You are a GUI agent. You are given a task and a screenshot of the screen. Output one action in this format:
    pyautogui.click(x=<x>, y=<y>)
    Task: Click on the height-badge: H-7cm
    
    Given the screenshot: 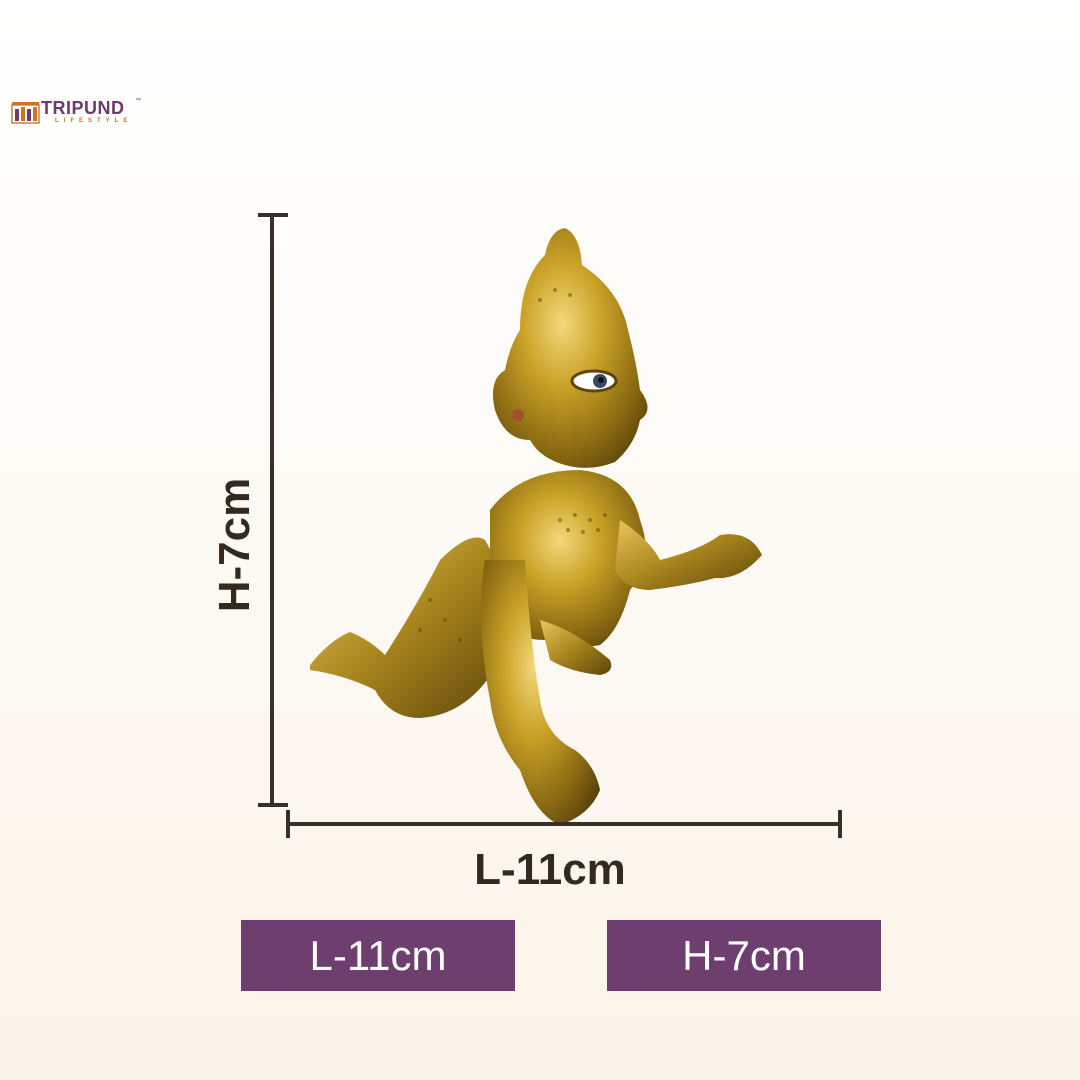 What is the action you would take?
    pyautogui.click(x=744, y=955)
    